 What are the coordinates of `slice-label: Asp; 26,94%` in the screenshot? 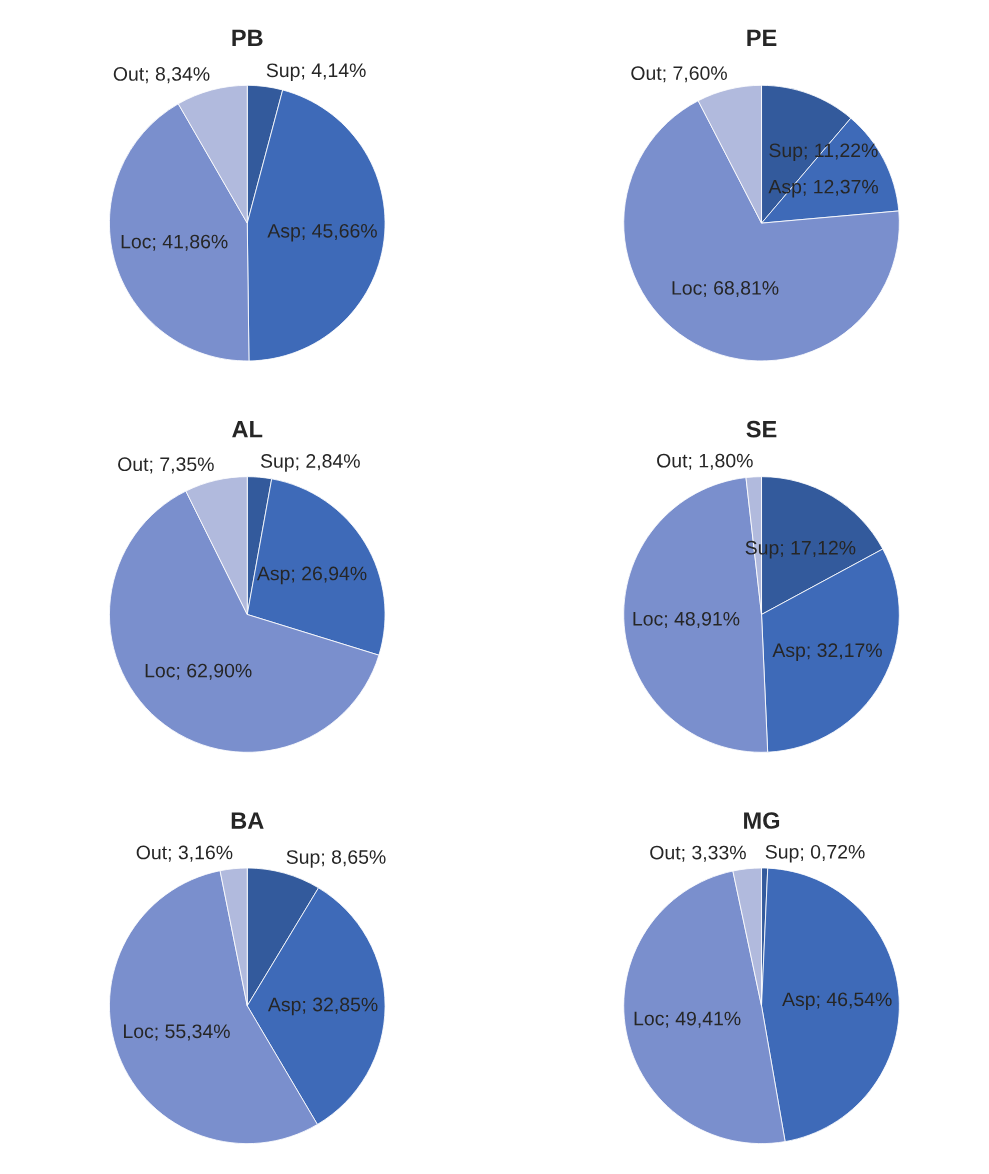 It's located at (311, 575).